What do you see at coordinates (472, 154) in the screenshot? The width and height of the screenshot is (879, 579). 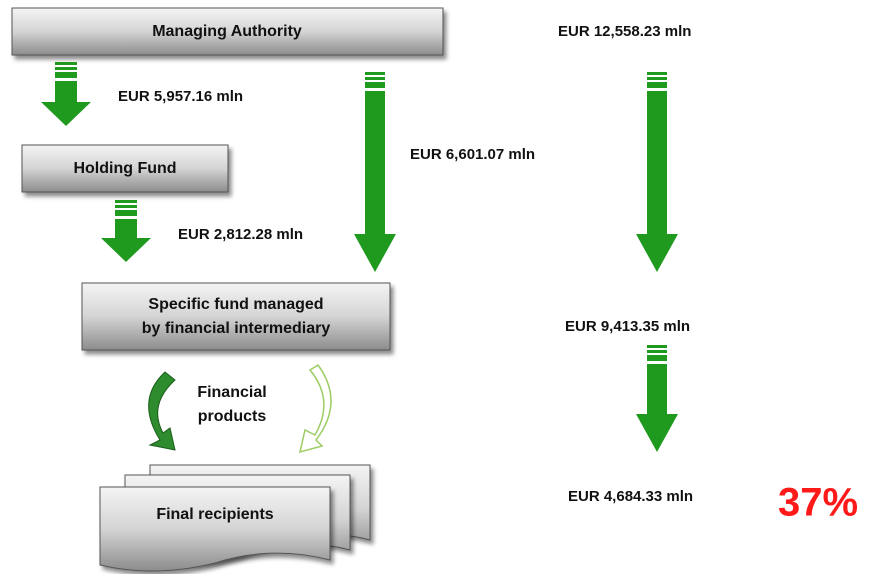 I see `flow-label: EUR 6,601.07 mln` at bounding box center [472, 154].